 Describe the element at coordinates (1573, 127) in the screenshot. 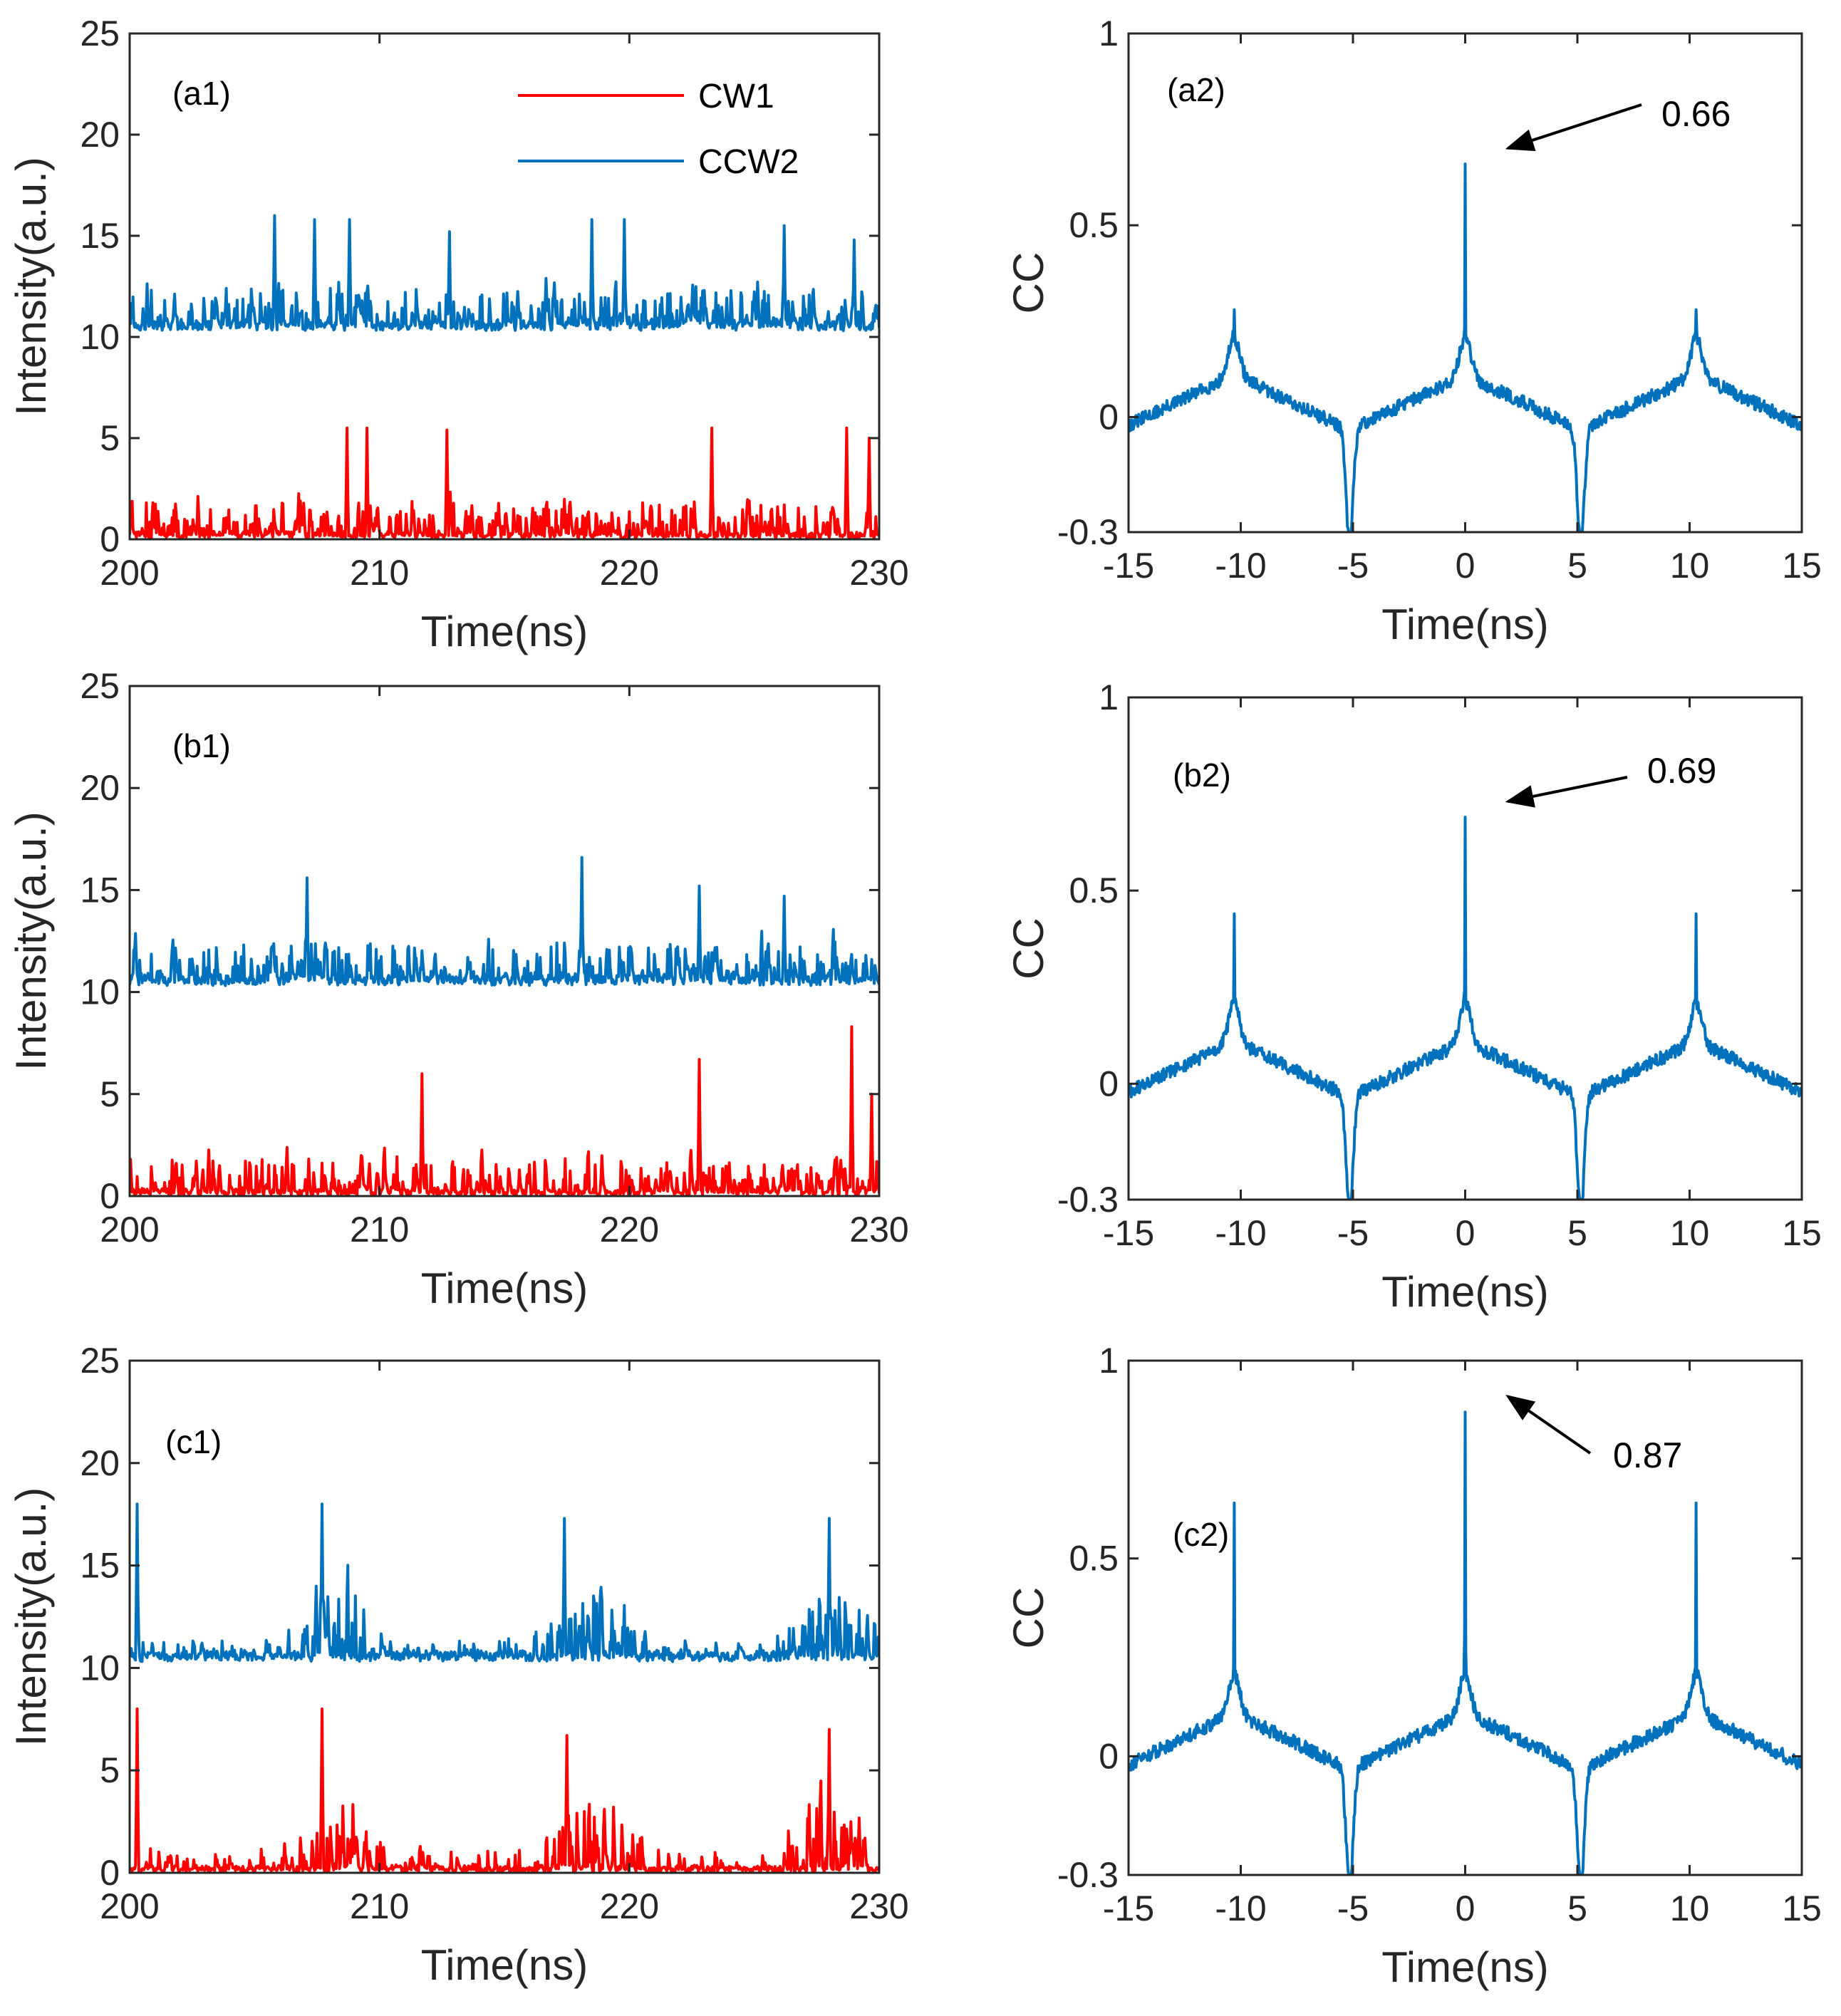

I see `annotation-arrow-a2` at that location.